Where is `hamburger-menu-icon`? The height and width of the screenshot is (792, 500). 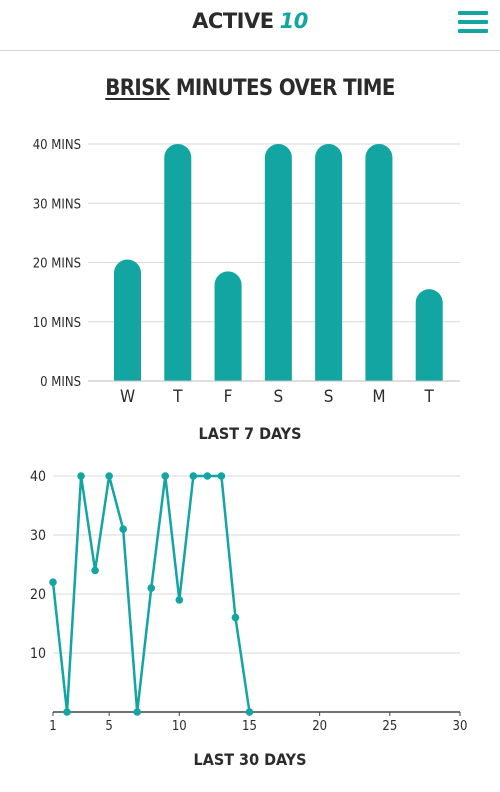 hamburger-menu-icon is located at coordinates (473, 23).